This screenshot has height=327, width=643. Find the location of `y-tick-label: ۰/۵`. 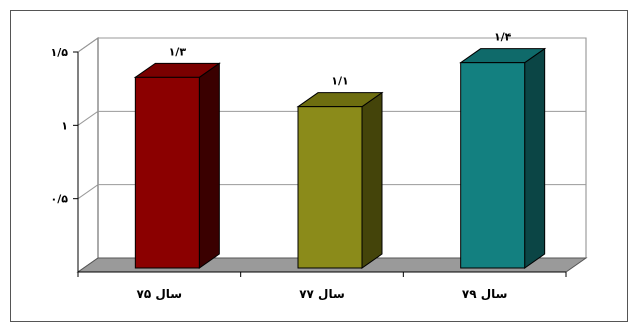

y-tick-label: ۰/۵ is located at coordinates (60, 199).